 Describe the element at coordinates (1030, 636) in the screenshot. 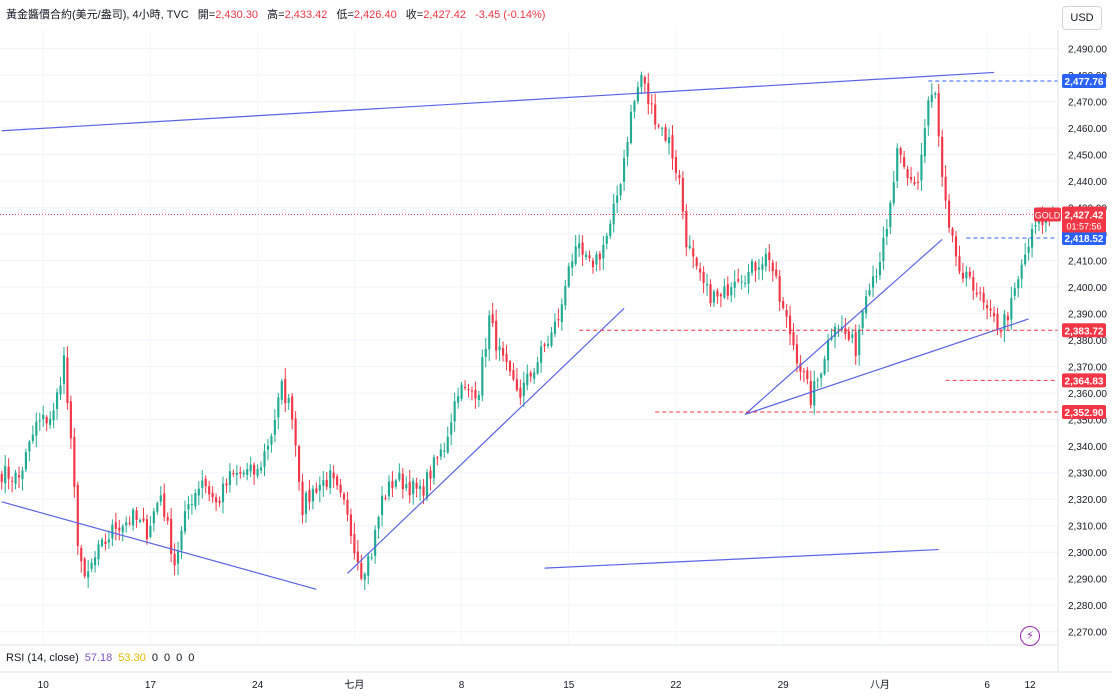

I see `lightning-icon: ⚡` at that location.